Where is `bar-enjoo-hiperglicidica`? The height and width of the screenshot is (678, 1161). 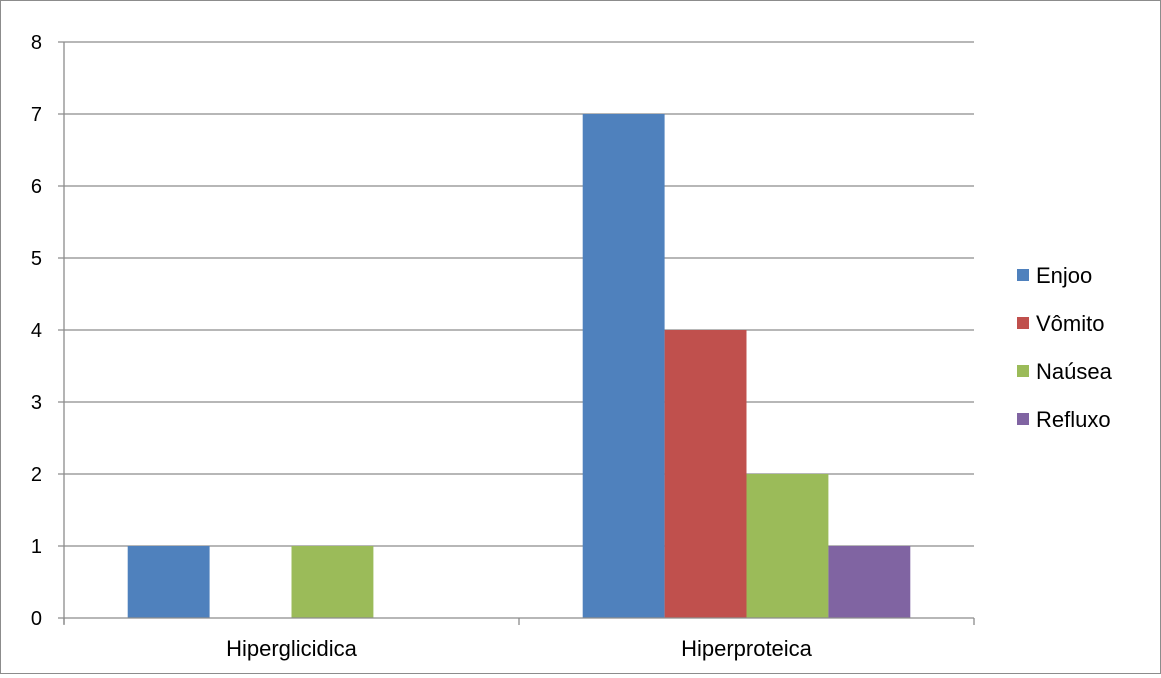
bar-enjoo-hiperglicidica is located at coordinates (168, 582).